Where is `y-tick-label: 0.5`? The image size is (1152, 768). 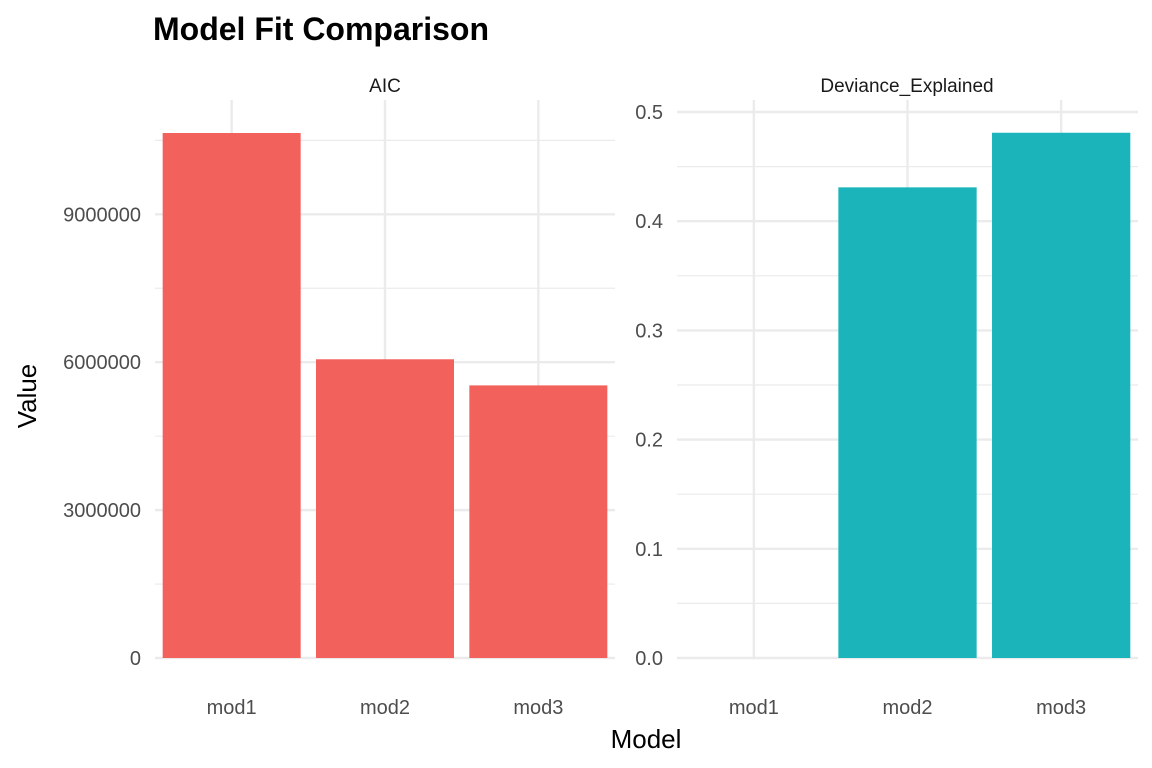 y-tick-label: 0.5 is located at coordinates (649, 113).